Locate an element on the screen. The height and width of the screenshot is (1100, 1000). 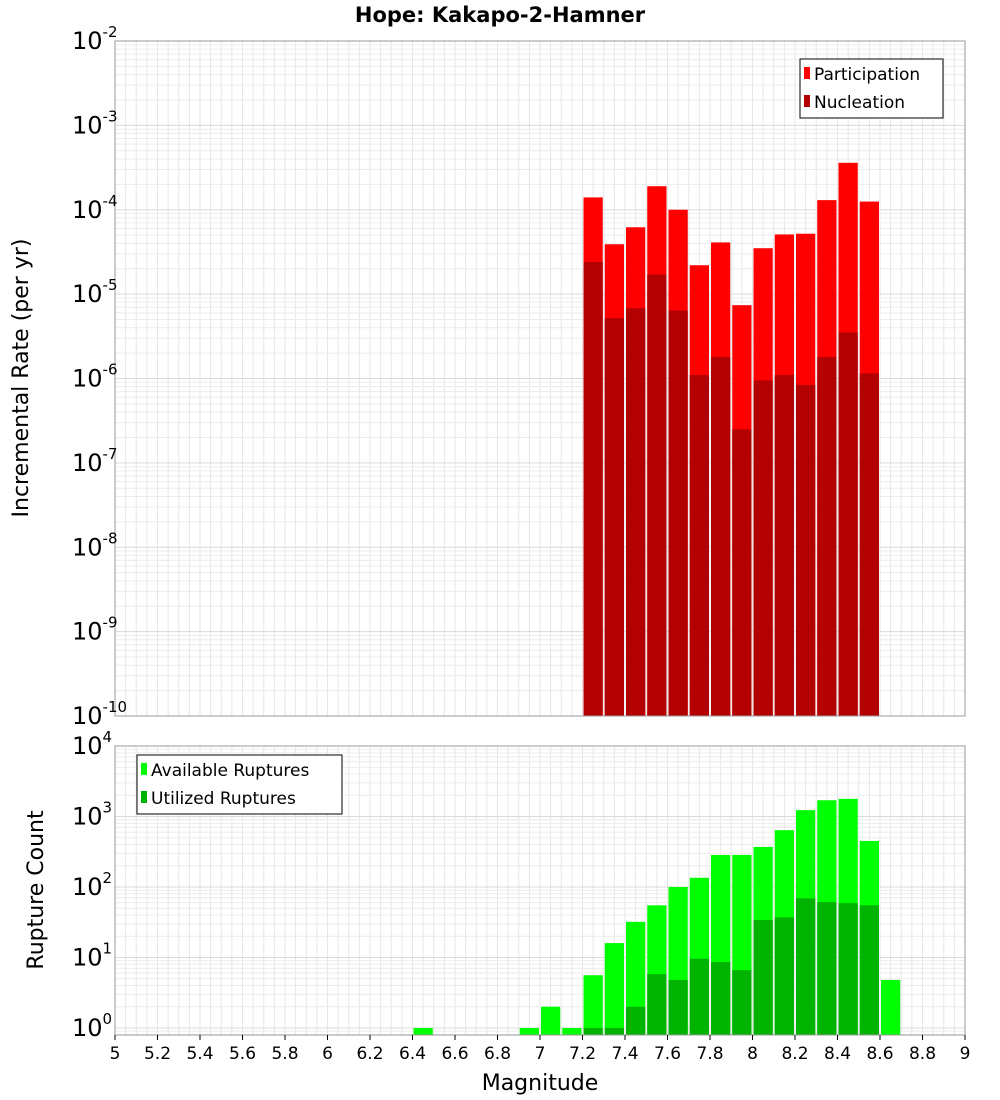
x-tick-label: 5.8 is located at coordinates (284, 1054).